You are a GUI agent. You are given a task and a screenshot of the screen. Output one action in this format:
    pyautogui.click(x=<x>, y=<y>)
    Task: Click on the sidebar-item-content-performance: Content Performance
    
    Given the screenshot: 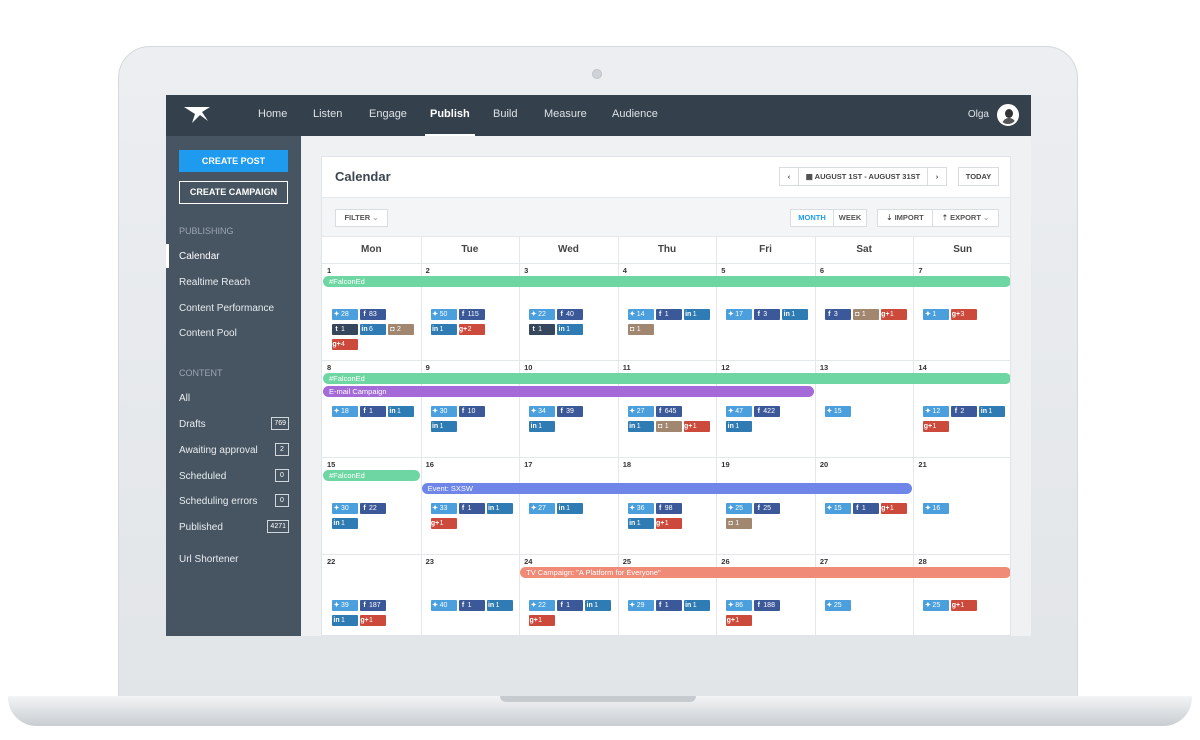 What is the action you would take?
    pyautogui.click(x=227, y=308)
    